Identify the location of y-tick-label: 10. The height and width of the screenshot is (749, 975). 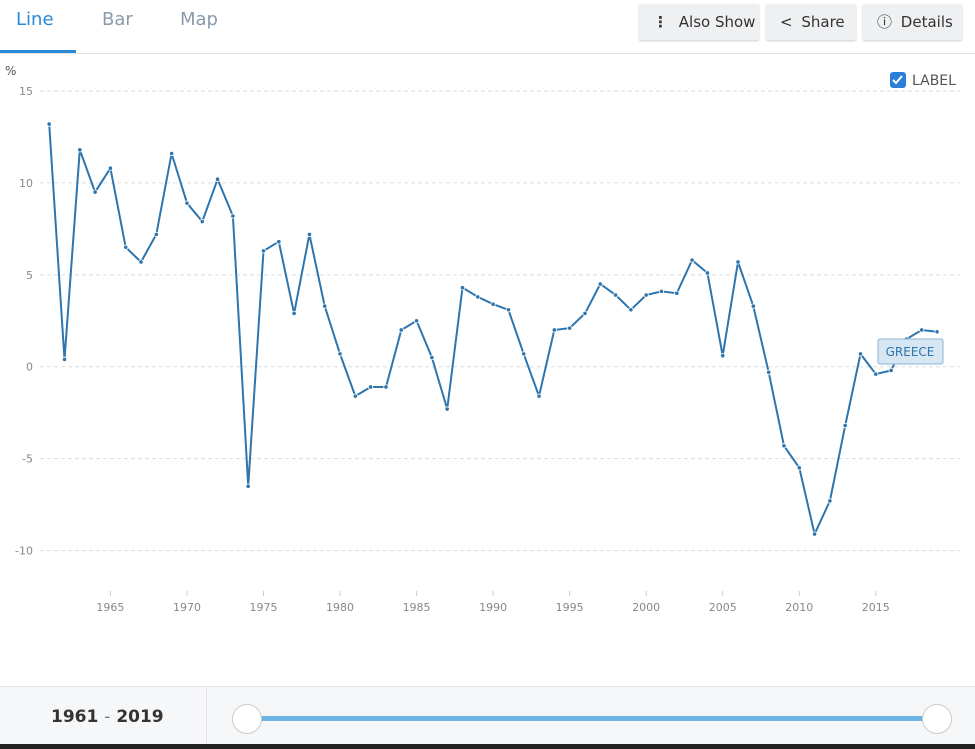
(26, 183).